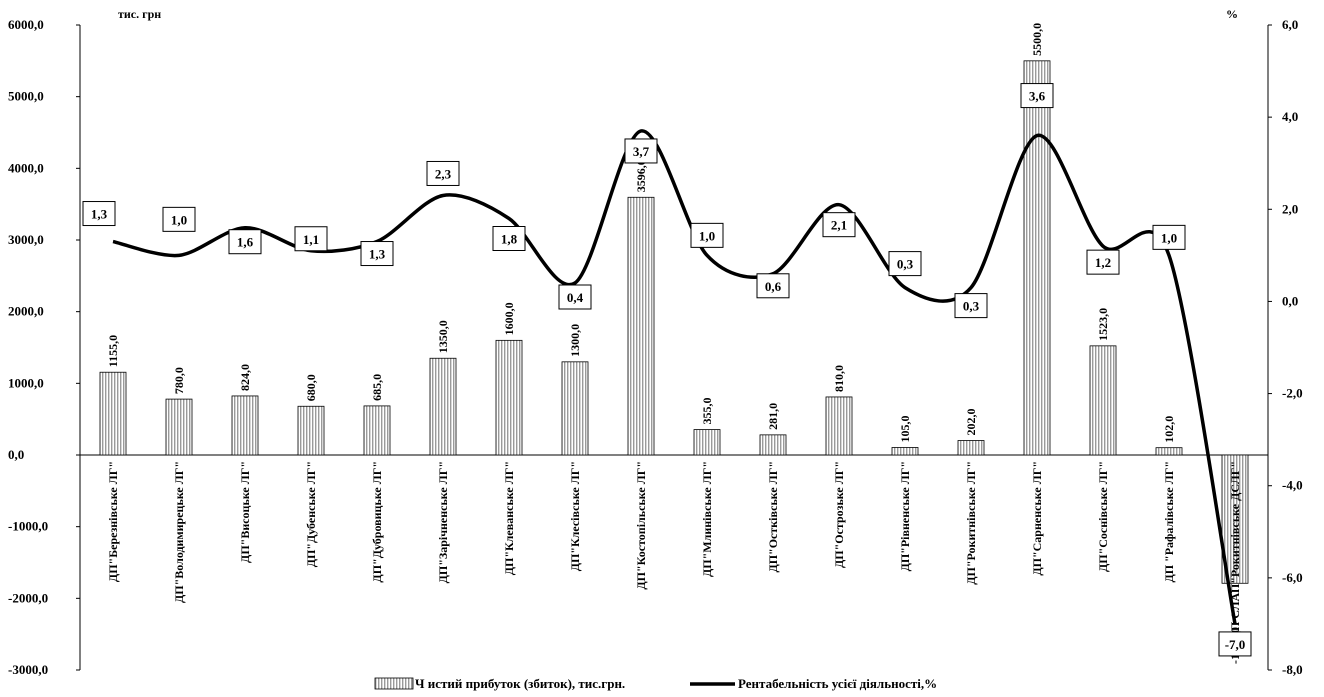 The height and width of the screenshot is (697, 1324). What do you see at coordinates (26, 24) in the screenshot?
I see `left-tick-label: 6000,0` at bounding box center [26, 24].